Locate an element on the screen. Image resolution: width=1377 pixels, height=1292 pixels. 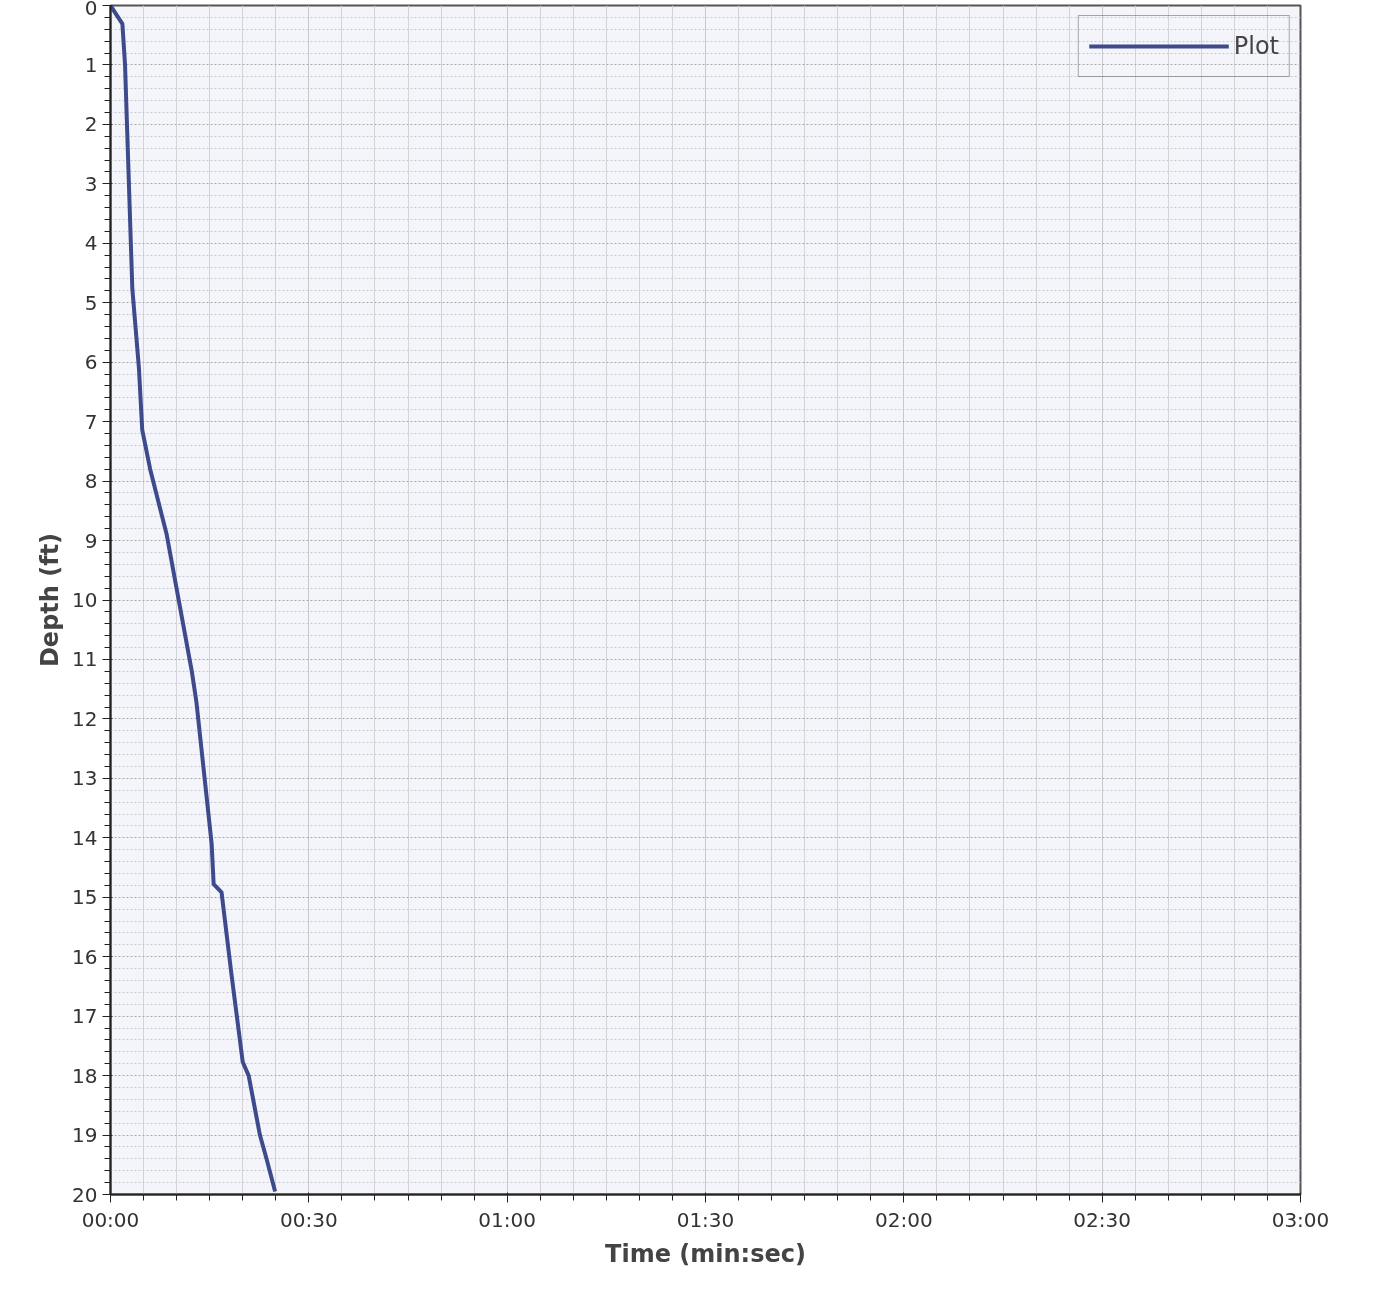
x-tick-label: 01:30 is located at coordinates (705, 1219).